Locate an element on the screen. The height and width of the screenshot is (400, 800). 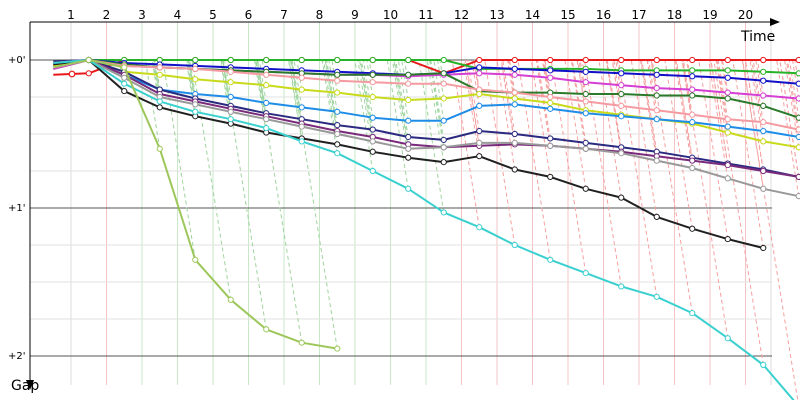
x-tick-label: 15 is located at coordinates (567, 15).